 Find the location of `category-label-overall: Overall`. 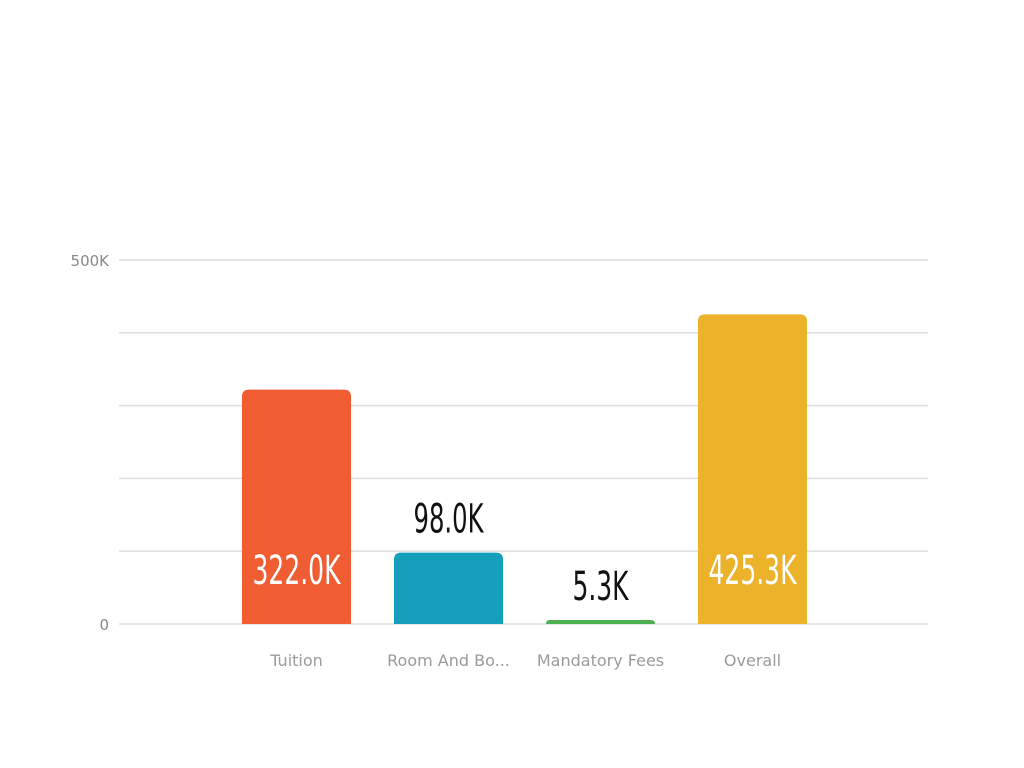

category-label-overall: Overall is located at coordinates (752, 660).